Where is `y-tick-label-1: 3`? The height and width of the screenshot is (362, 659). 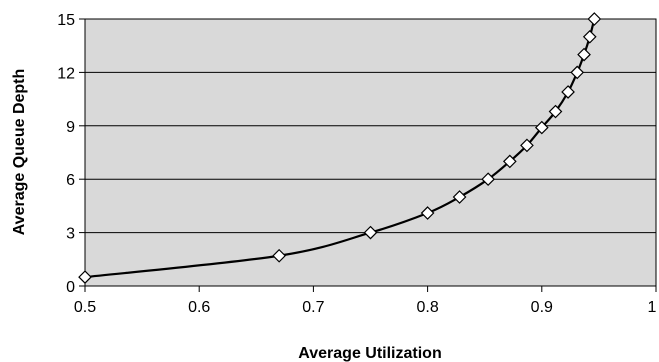 y-tick-label-1: 3 is located at coordinates (70, 234).